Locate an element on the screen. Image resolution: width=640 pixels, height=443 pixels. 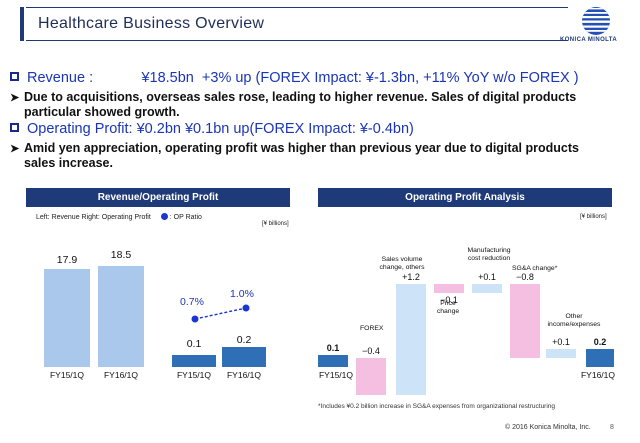
profit-analysis-panel-heading: Operating Profit Analysis is located at coordinates (465, 197).